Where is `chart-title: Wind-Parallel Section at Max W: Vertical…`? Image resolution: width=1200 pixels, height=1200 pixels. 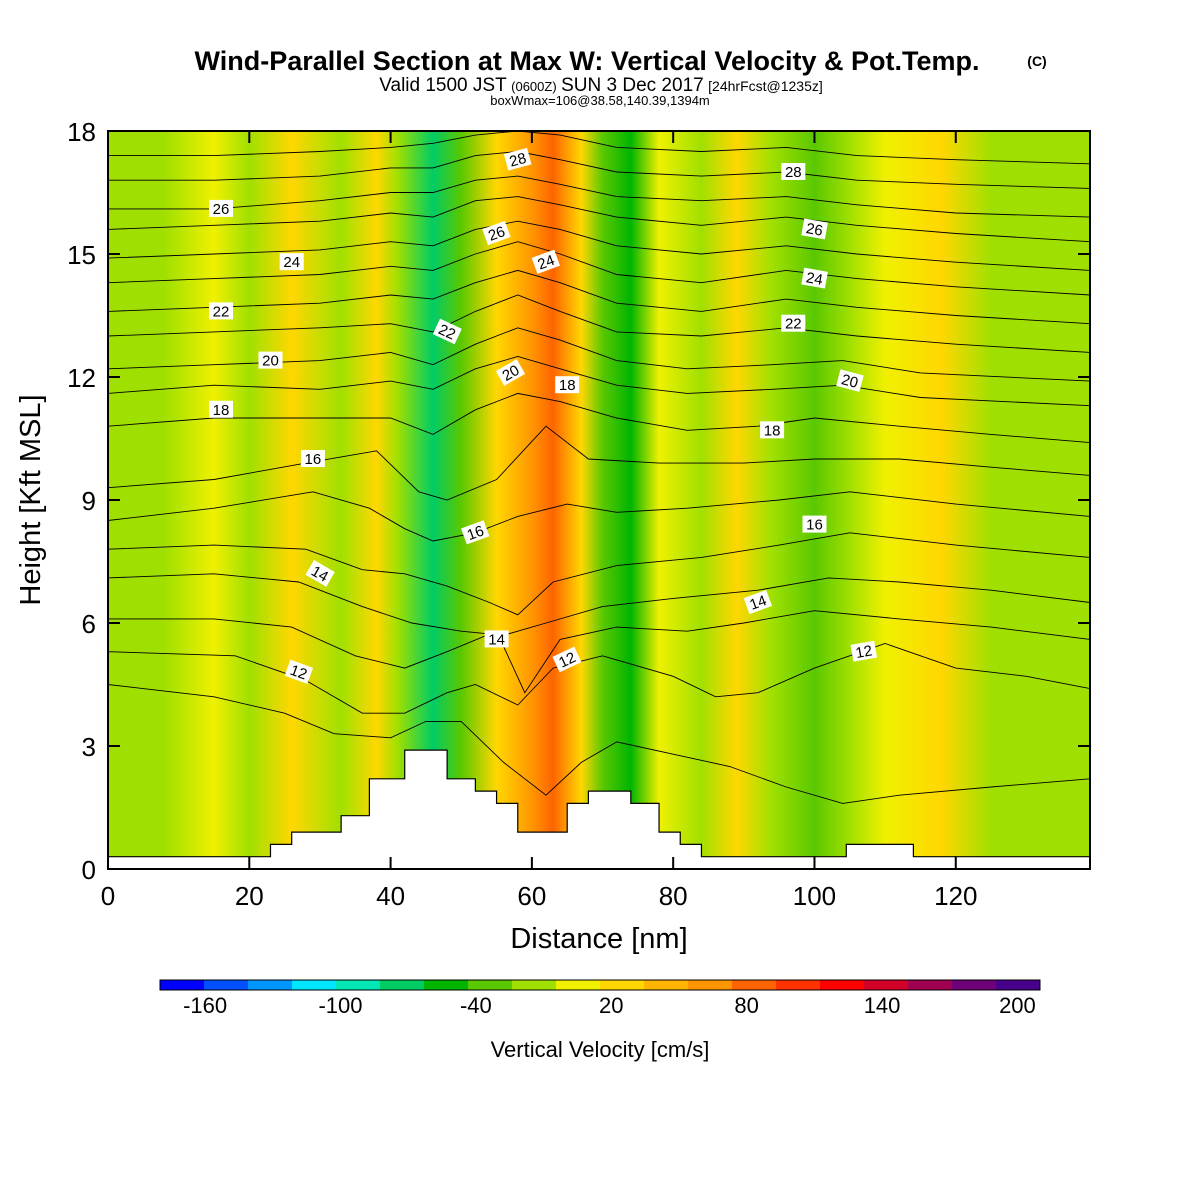 chart-title: Wind-Parallel Section at Max W: Vertical… is located at coordinates (587, 61).